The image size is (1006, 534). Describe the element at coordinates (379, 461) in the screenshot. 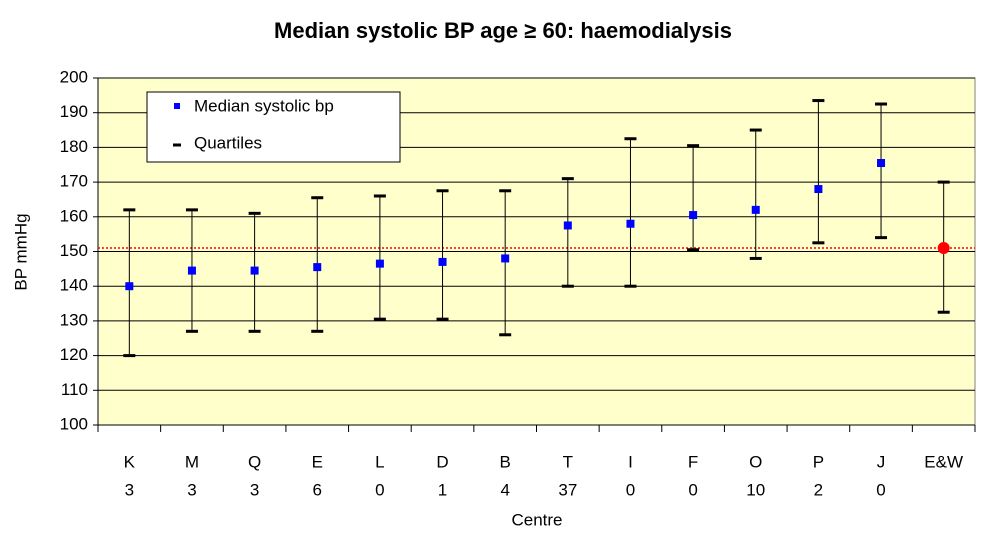

I see `x-tick-label: L` at that location.